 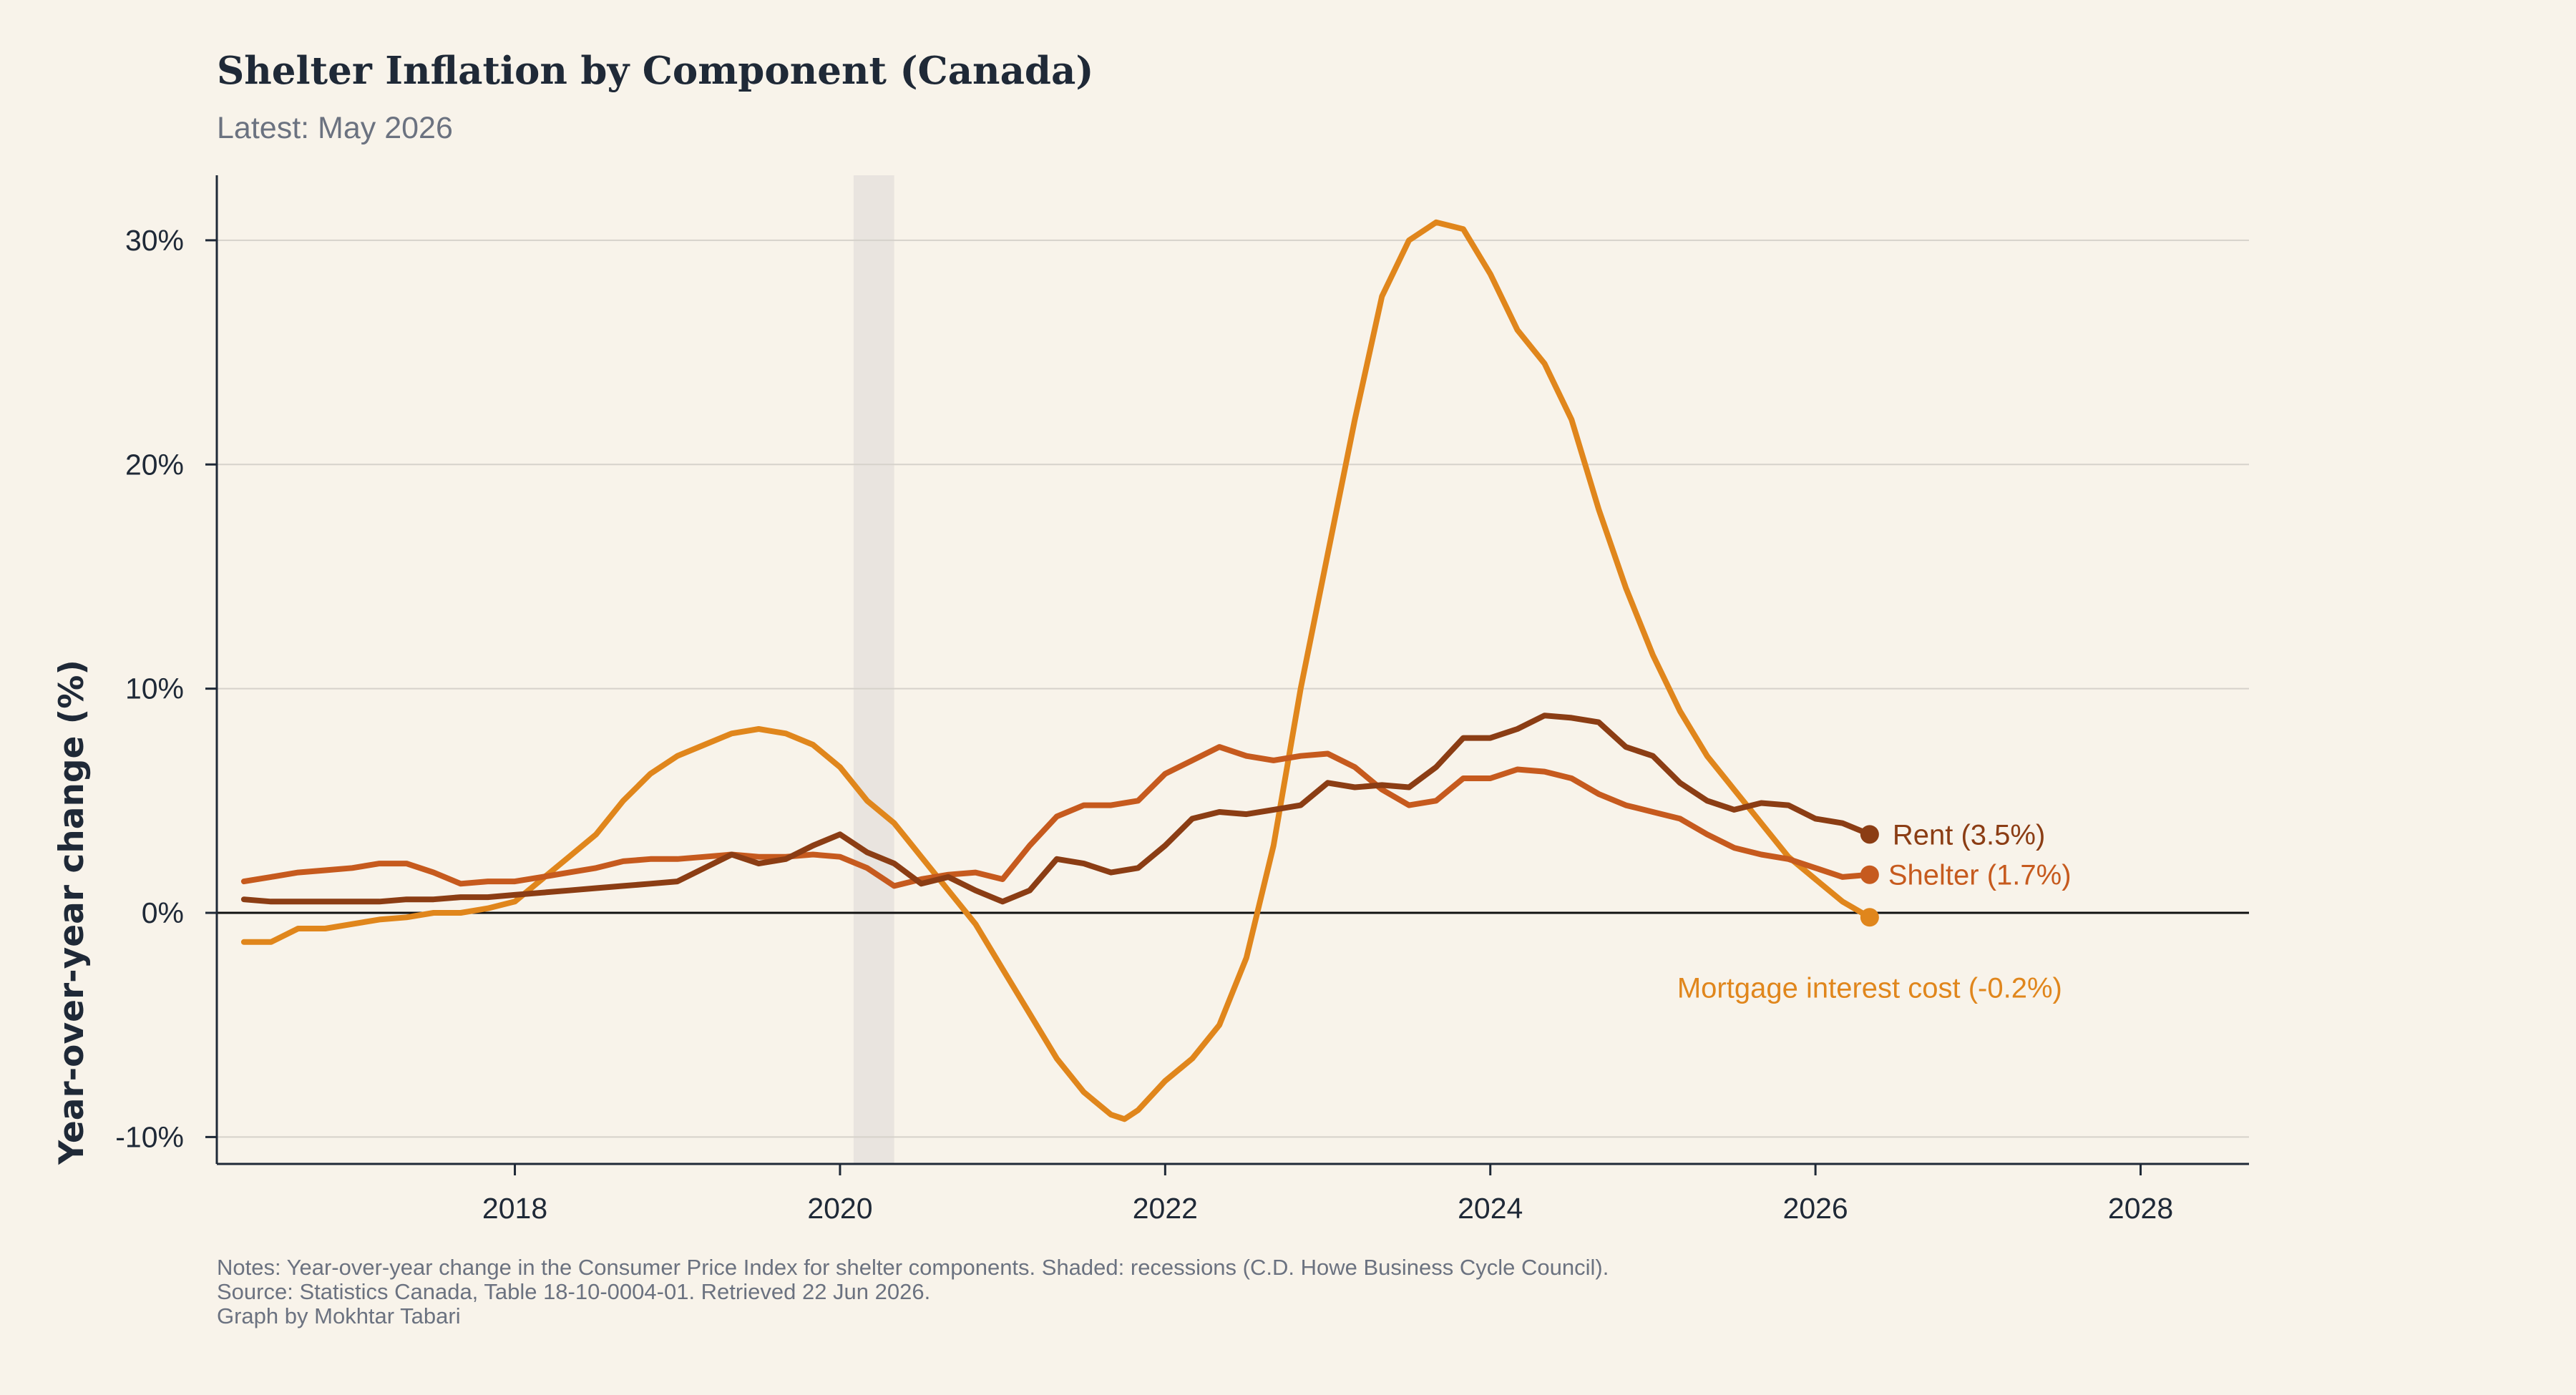 What do you see at coordinates (655, 71) in the screenshot?
I see `chart-title: Shelter Inflation by Component (Canada)` at bounding box center [655, 71].